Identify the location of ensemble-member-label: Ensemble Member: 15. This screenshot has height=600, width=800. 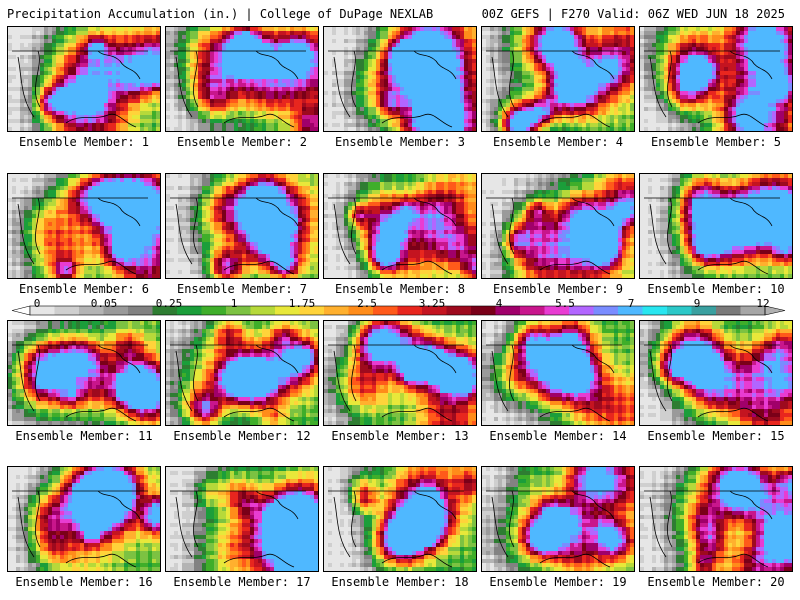
(716, 436).